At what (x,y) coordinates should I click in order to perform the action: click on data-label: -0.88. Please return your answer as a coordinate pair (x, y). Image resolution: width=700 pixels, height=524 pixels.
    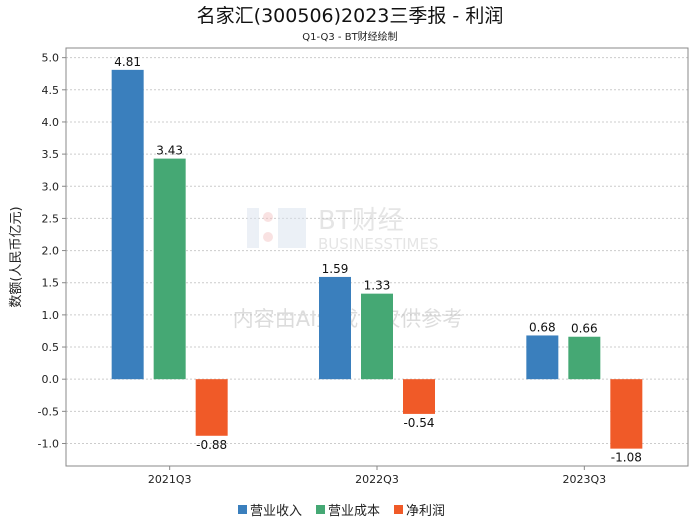
    Looking at the image, I should click on (211, 445).